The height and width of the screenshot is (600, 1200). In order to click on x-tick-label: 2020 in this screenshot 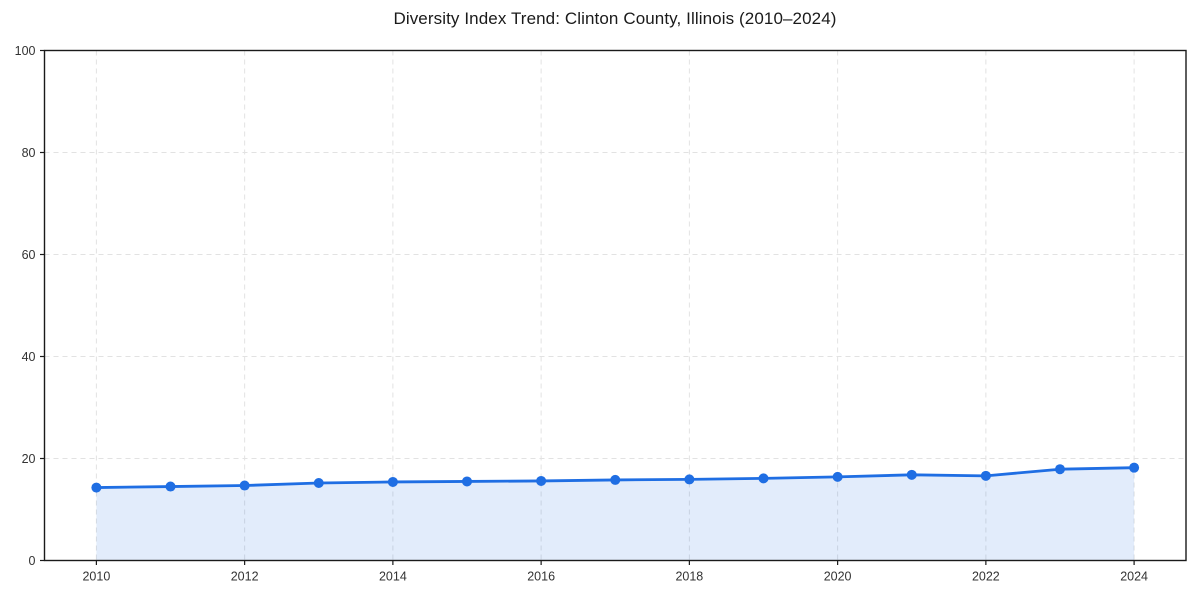, I will do `click(838, 577)`.